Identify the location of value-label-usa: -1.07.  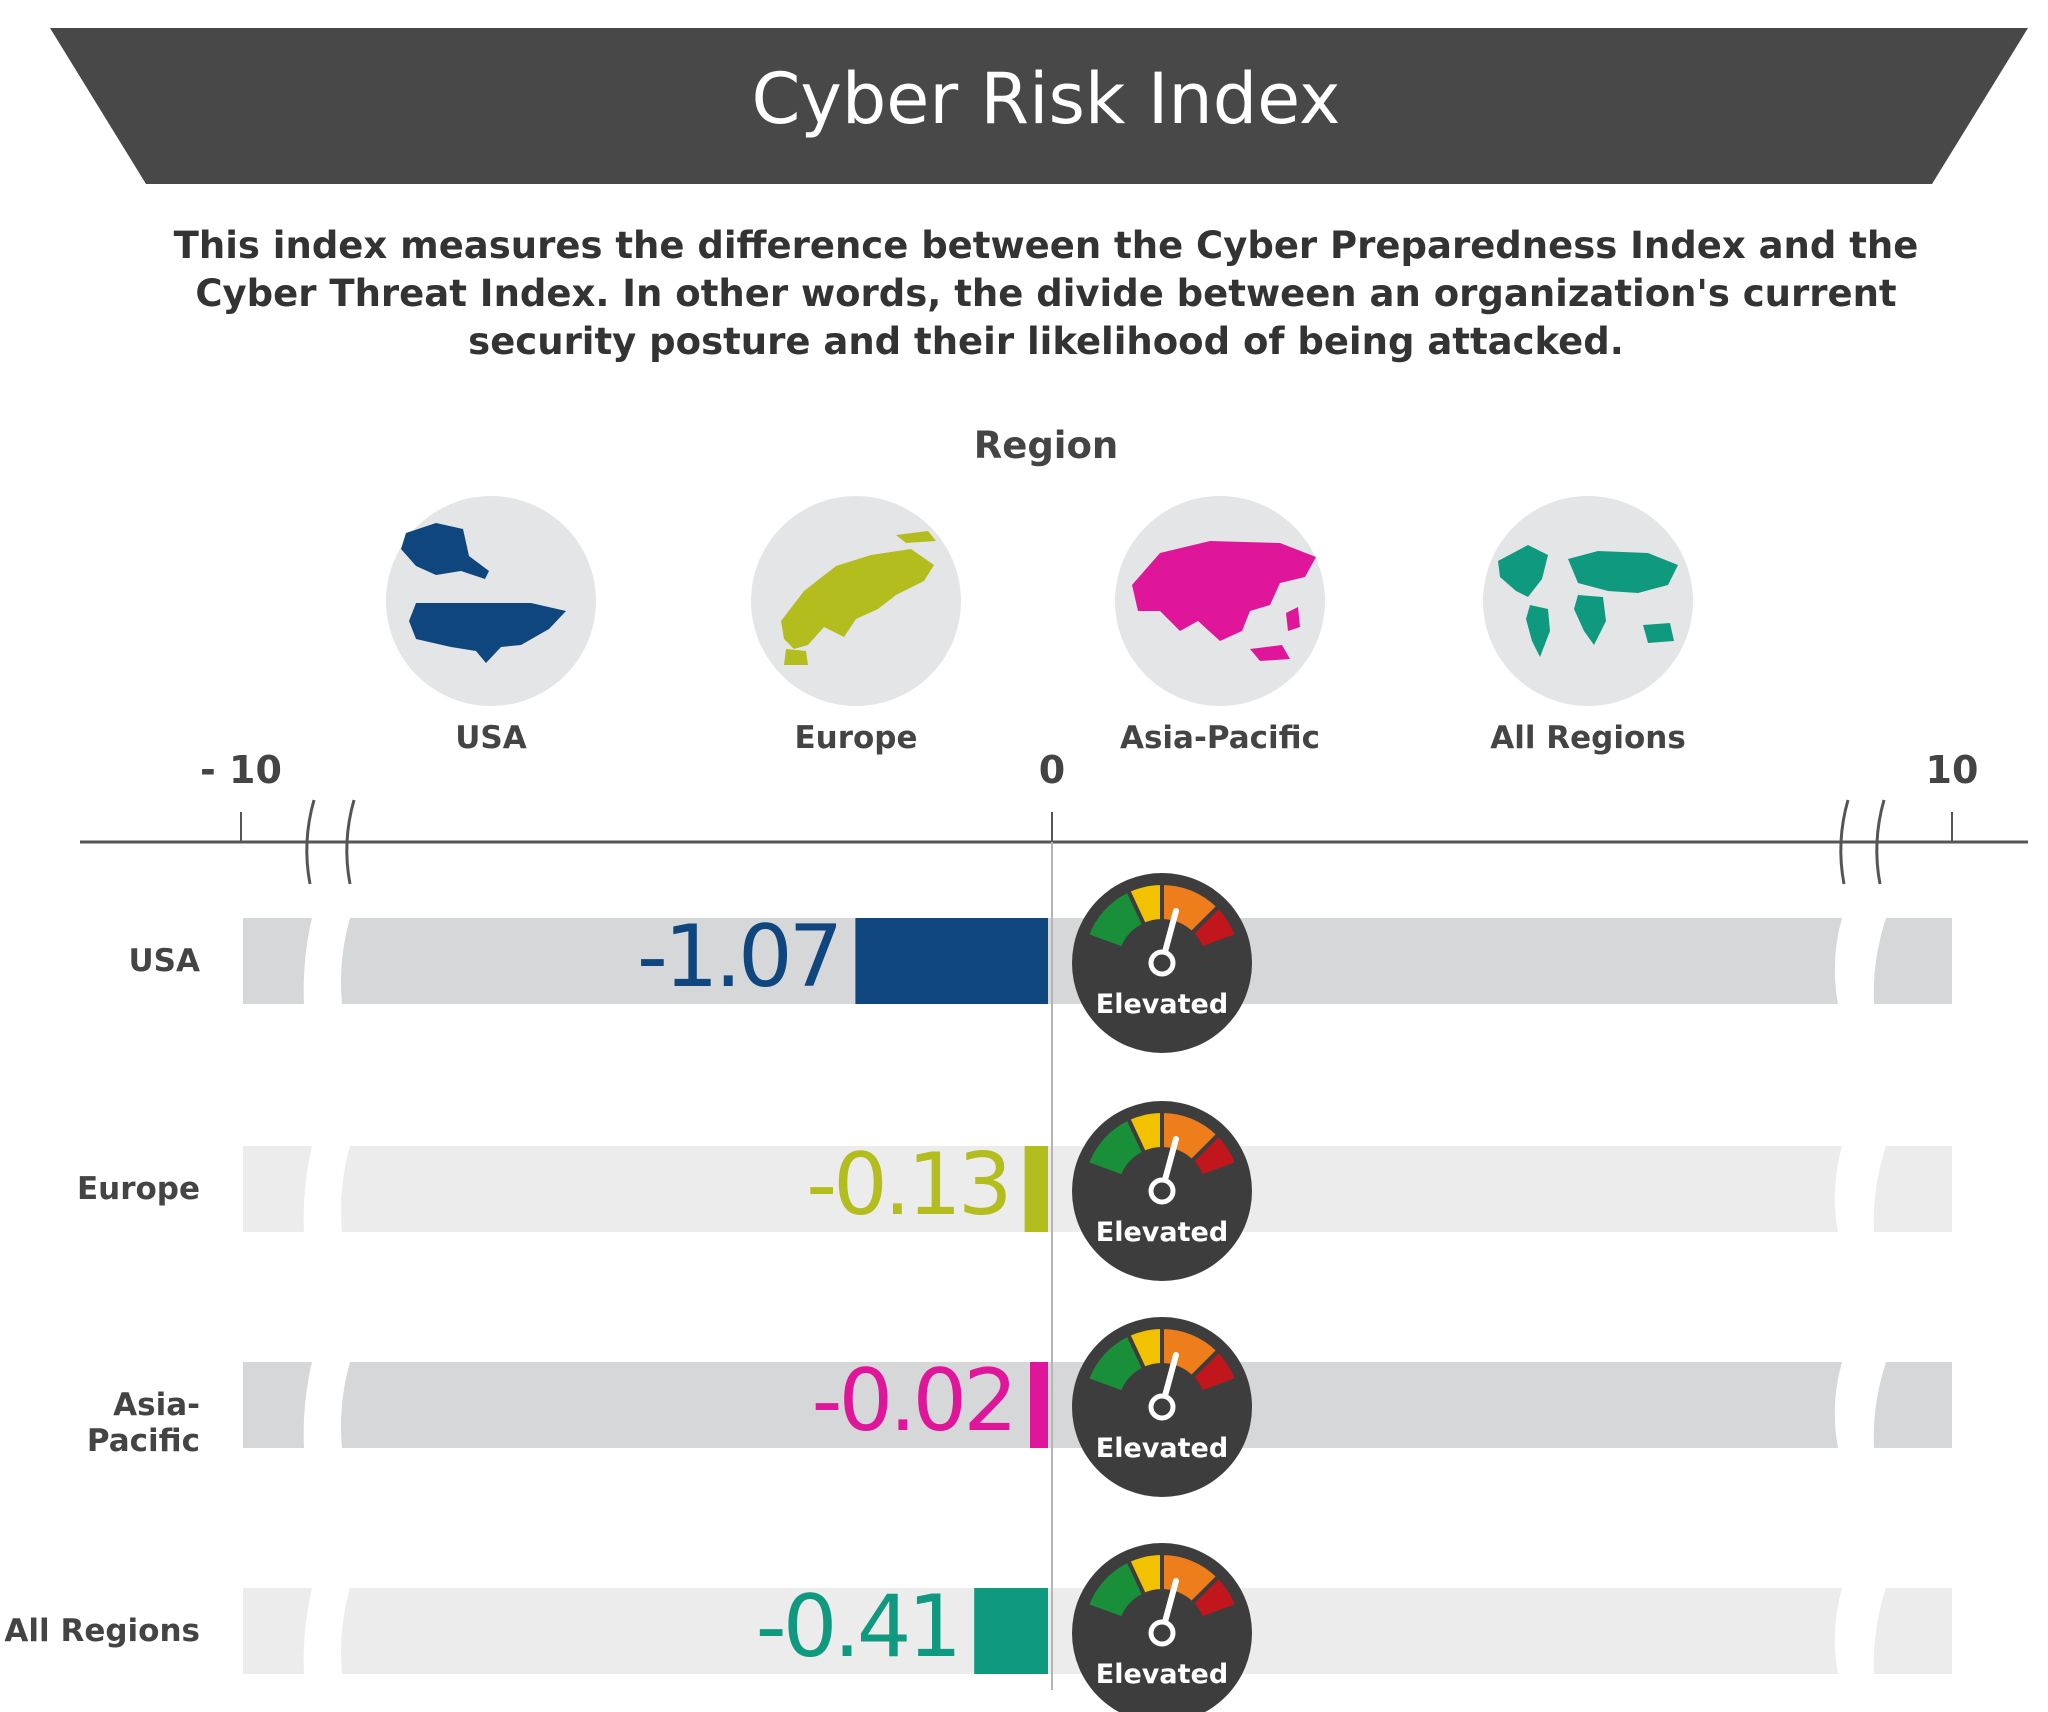
(738, 957).